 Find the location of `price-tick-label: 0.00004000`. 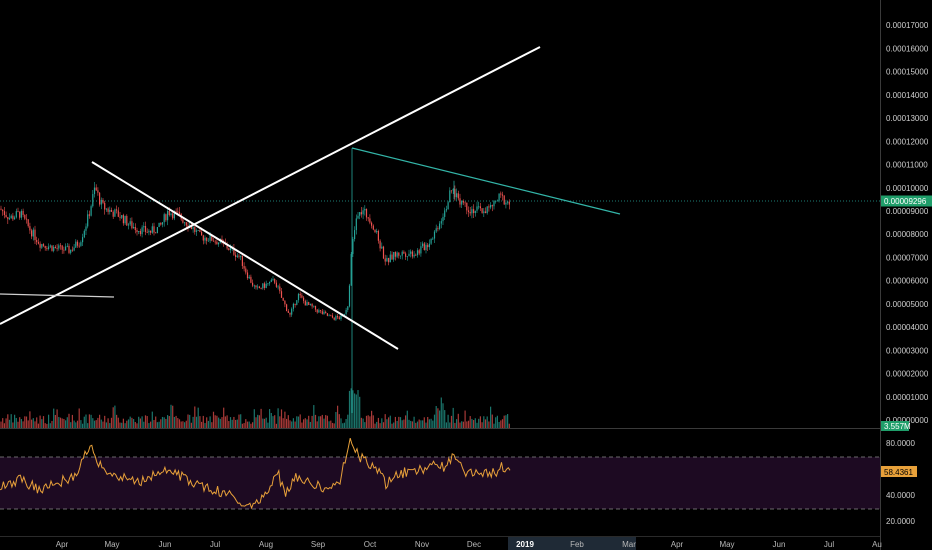

price-tick-label: 0.00004000 is located at coordinates (907, 327).